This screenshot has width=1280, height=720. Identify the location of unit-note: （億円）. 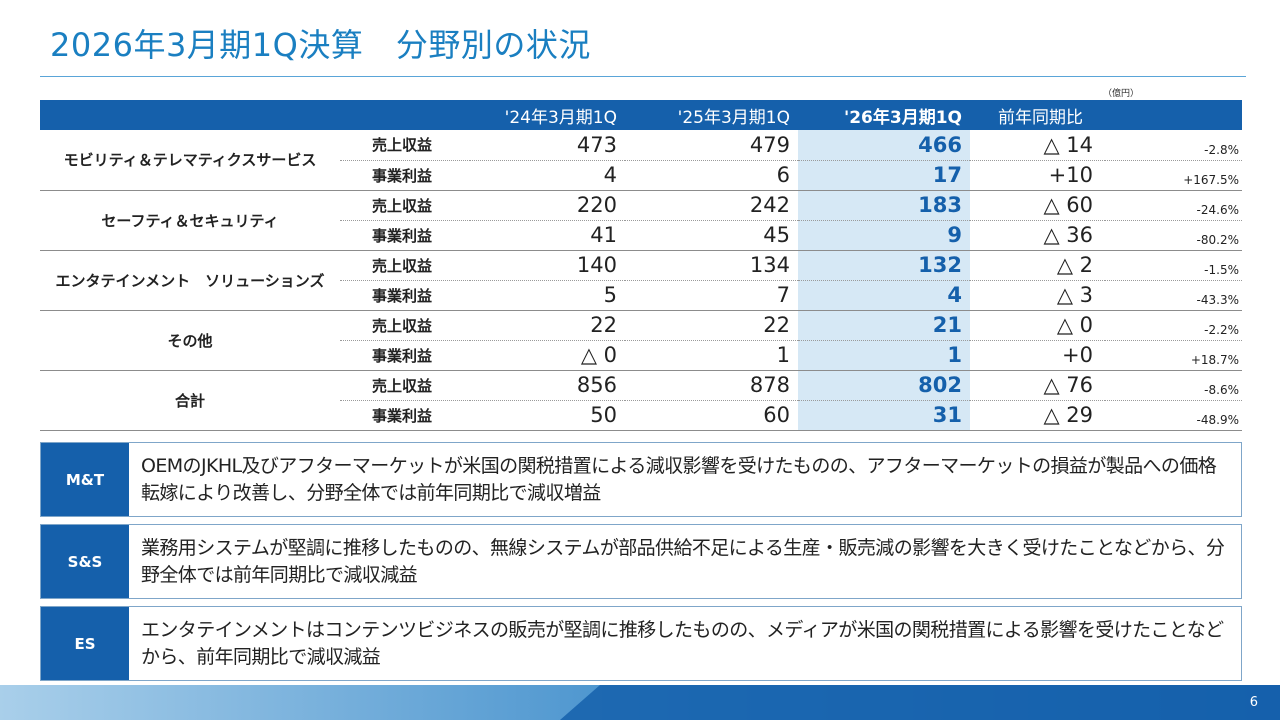
(1121, 94).